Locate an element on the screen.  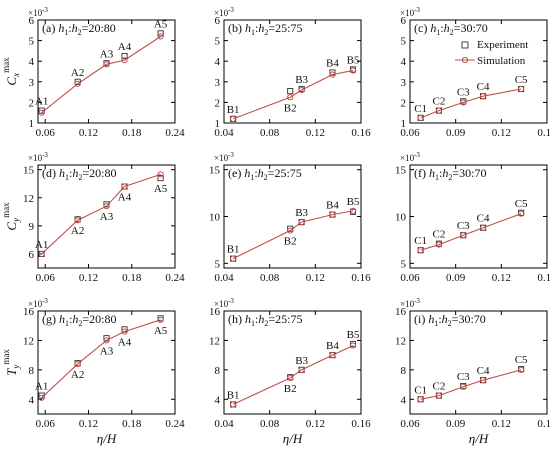
title-sub1: 1 is located at coordinates (67, 177).